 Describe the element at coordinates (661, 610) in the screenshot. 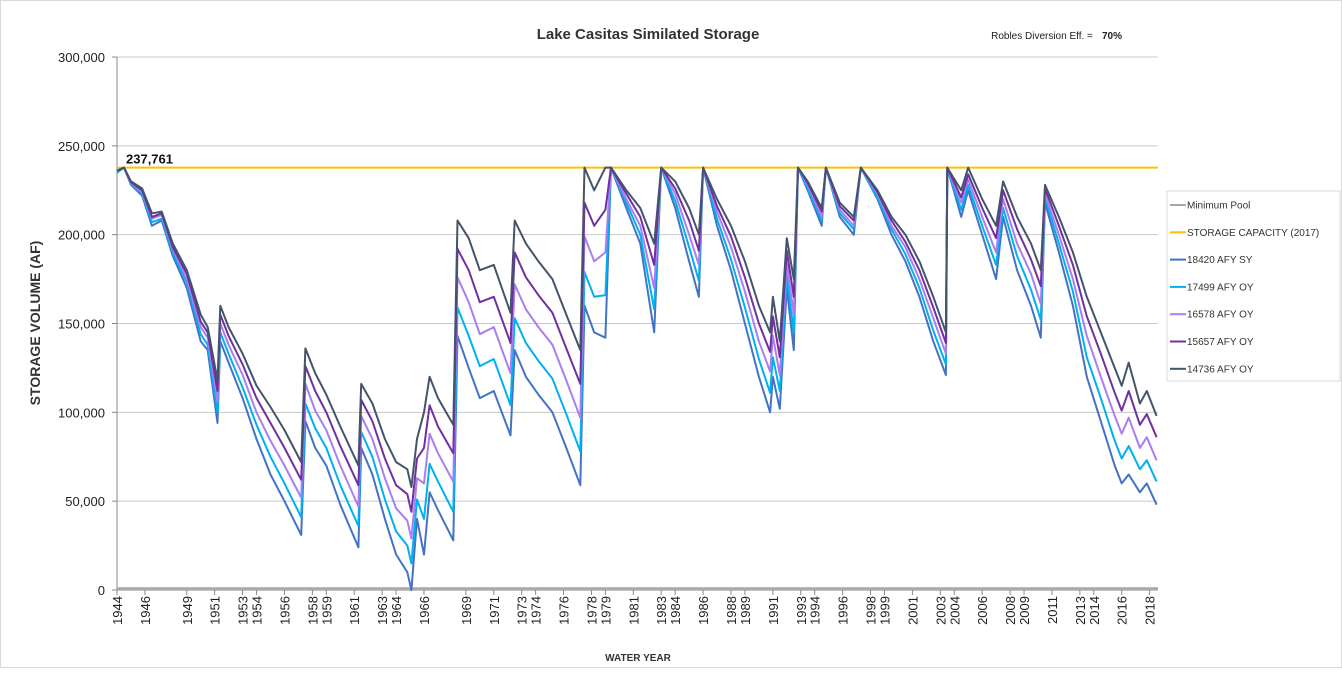

I see `x-tick-label: 1983` at that location.